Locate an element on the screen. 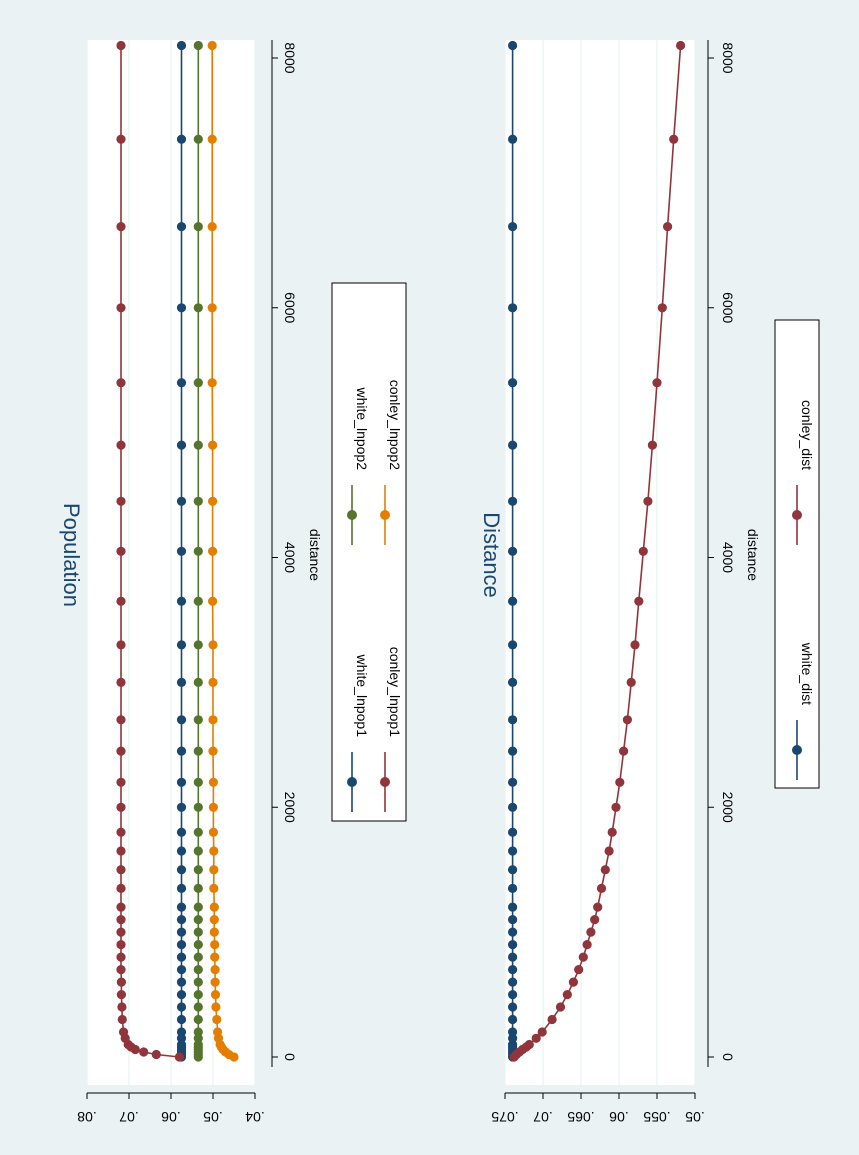 This screenshot has width=859, height=1155. x-tick-label: 8000 is located at coordinates (290, 57).